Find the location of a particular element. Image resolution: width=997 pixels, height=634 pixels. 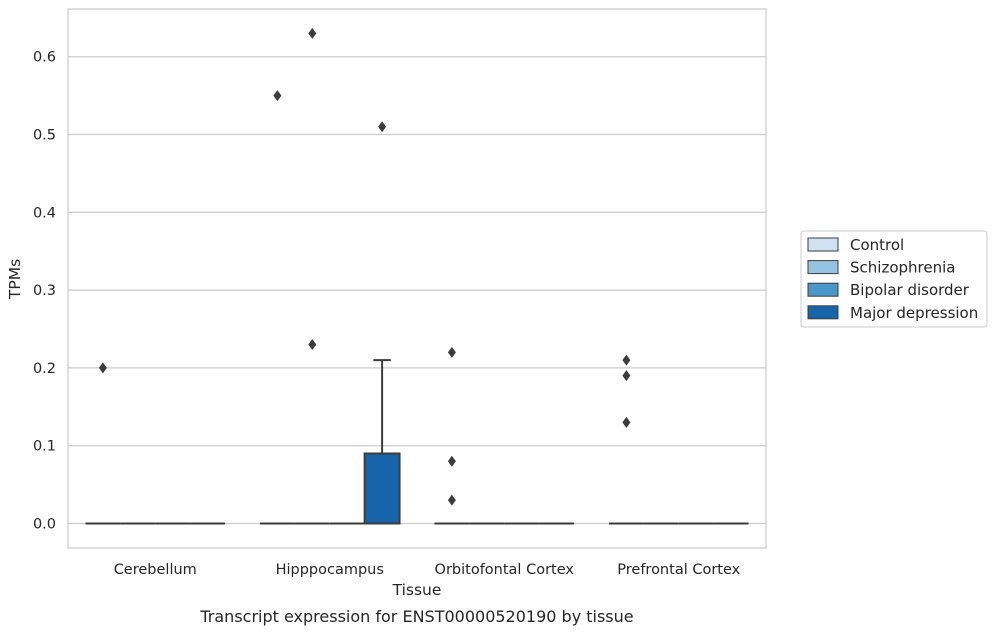

y-tick-label: 0.0 is located at coordinates (44, 525).